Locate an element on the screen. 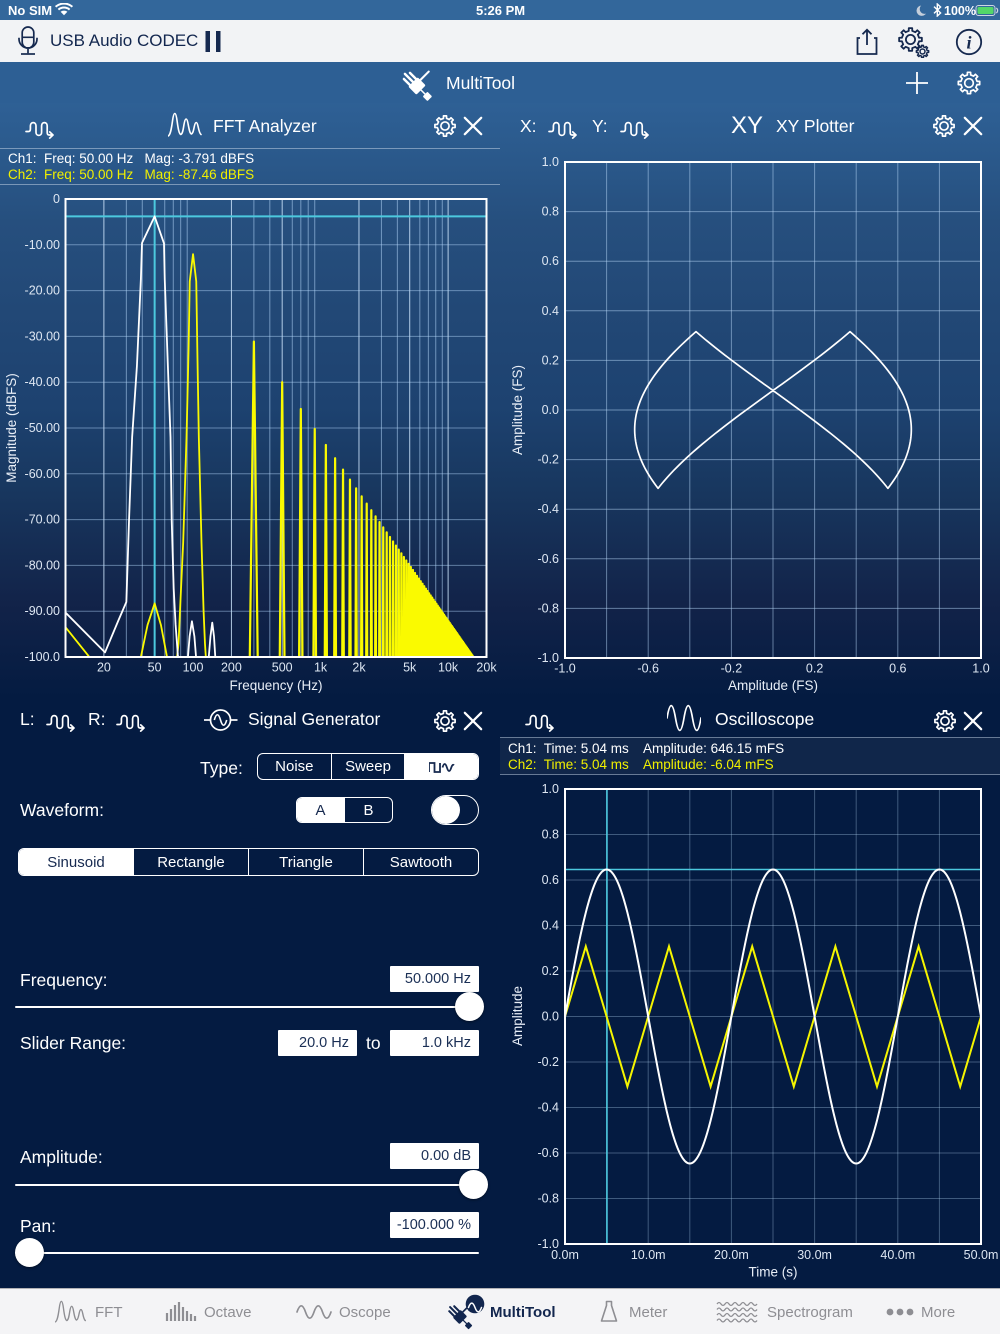 The width and height of the screenshot is (1000, 1334). svg-text: 40.0m is located at coordinates (897, 1255).